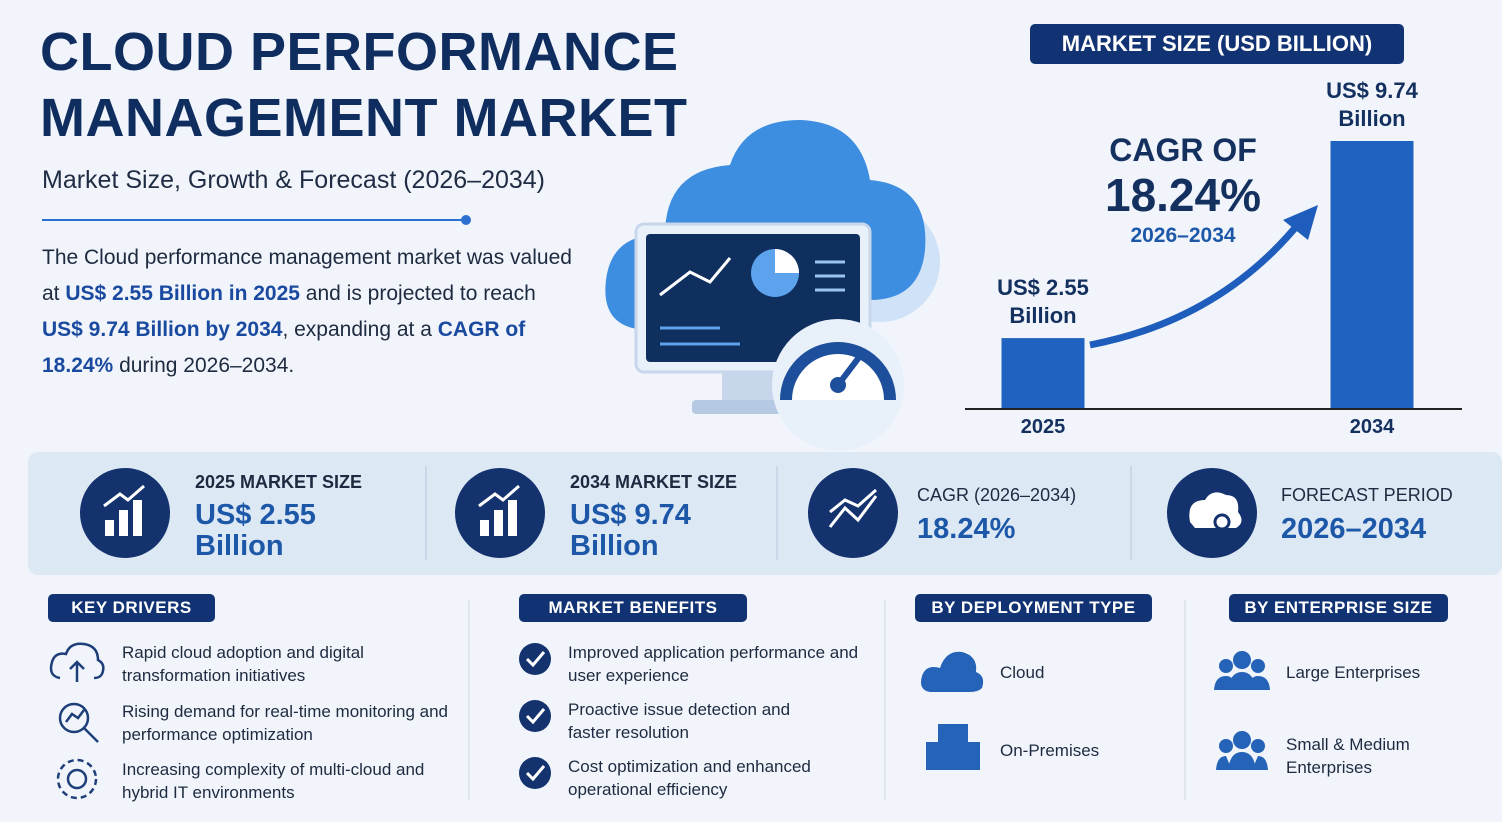  I want to click on value-label: US$ 2.55 Billion, so click(1043, 302).